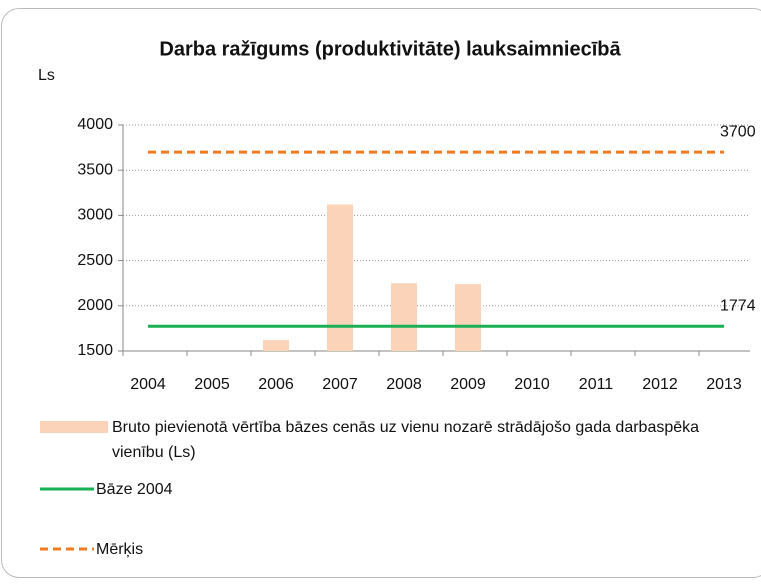  What do you see at coordinates (532, 384) in the screenshot?
I see `x-tick-label: 2010` at bounding box center [532, 384].